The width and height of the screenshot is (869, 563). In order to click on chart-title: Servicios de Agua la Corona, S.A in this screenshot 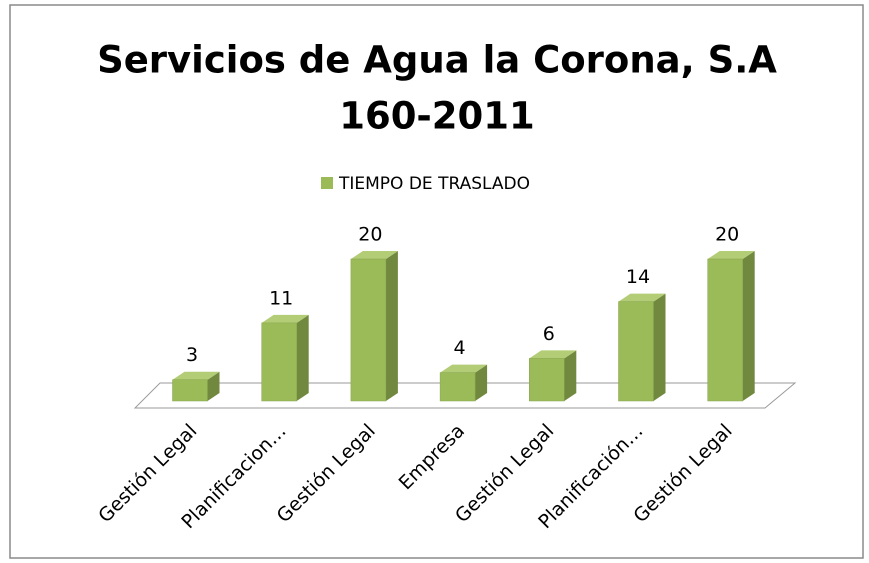, I will do `click(437, 60)`.